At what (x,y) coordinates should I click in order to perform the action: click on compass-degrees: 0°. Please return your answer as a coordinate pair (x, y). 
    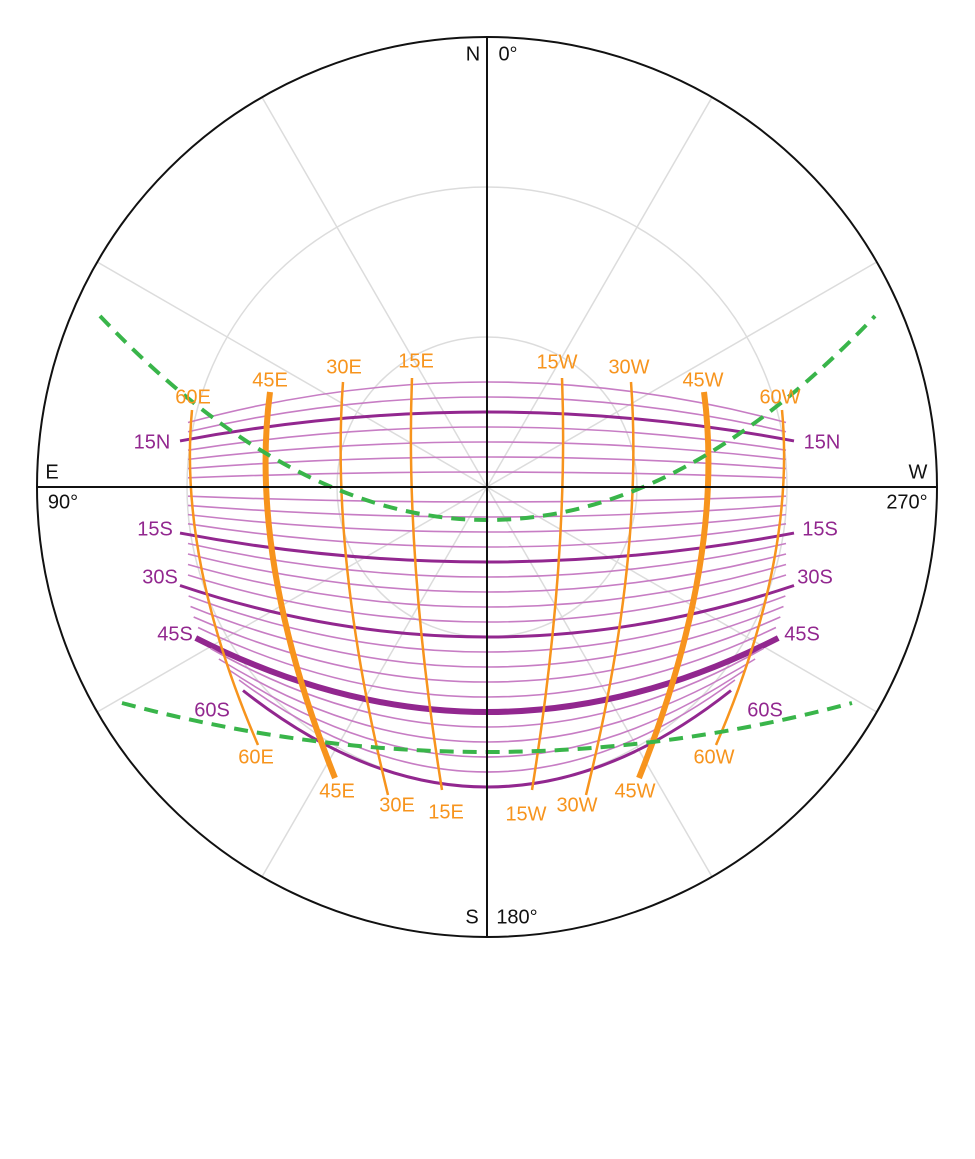
    Looking at the image, I should click on (507, 54).